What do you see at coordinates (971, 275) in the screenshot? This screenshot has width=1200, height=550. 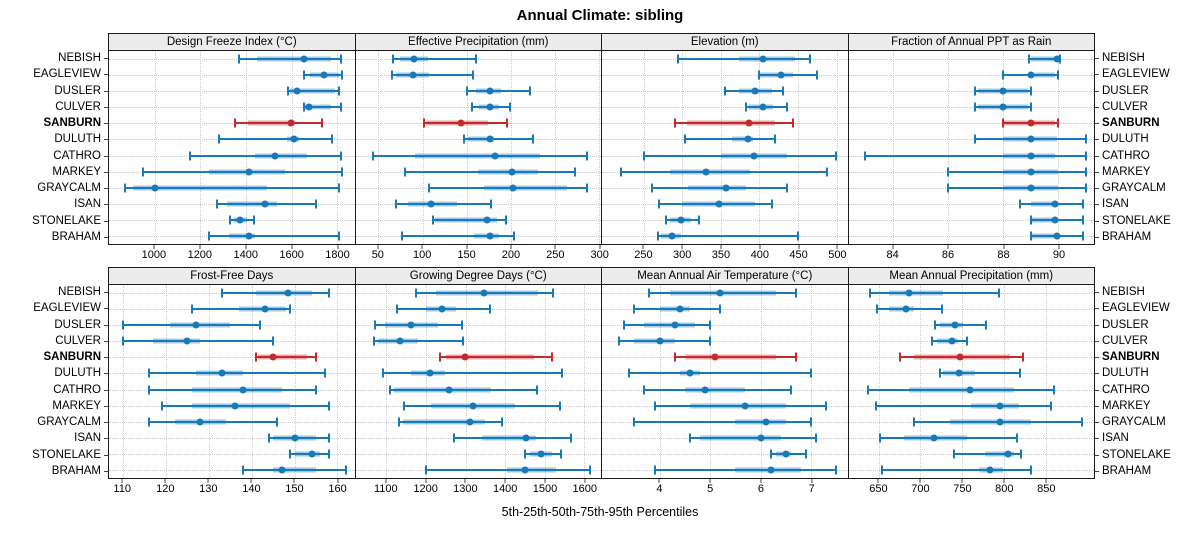 I see `strip-mean-annual-precipitation-mm: Mean Annual Precipitation (mm)` at bounding box center [971, 275].